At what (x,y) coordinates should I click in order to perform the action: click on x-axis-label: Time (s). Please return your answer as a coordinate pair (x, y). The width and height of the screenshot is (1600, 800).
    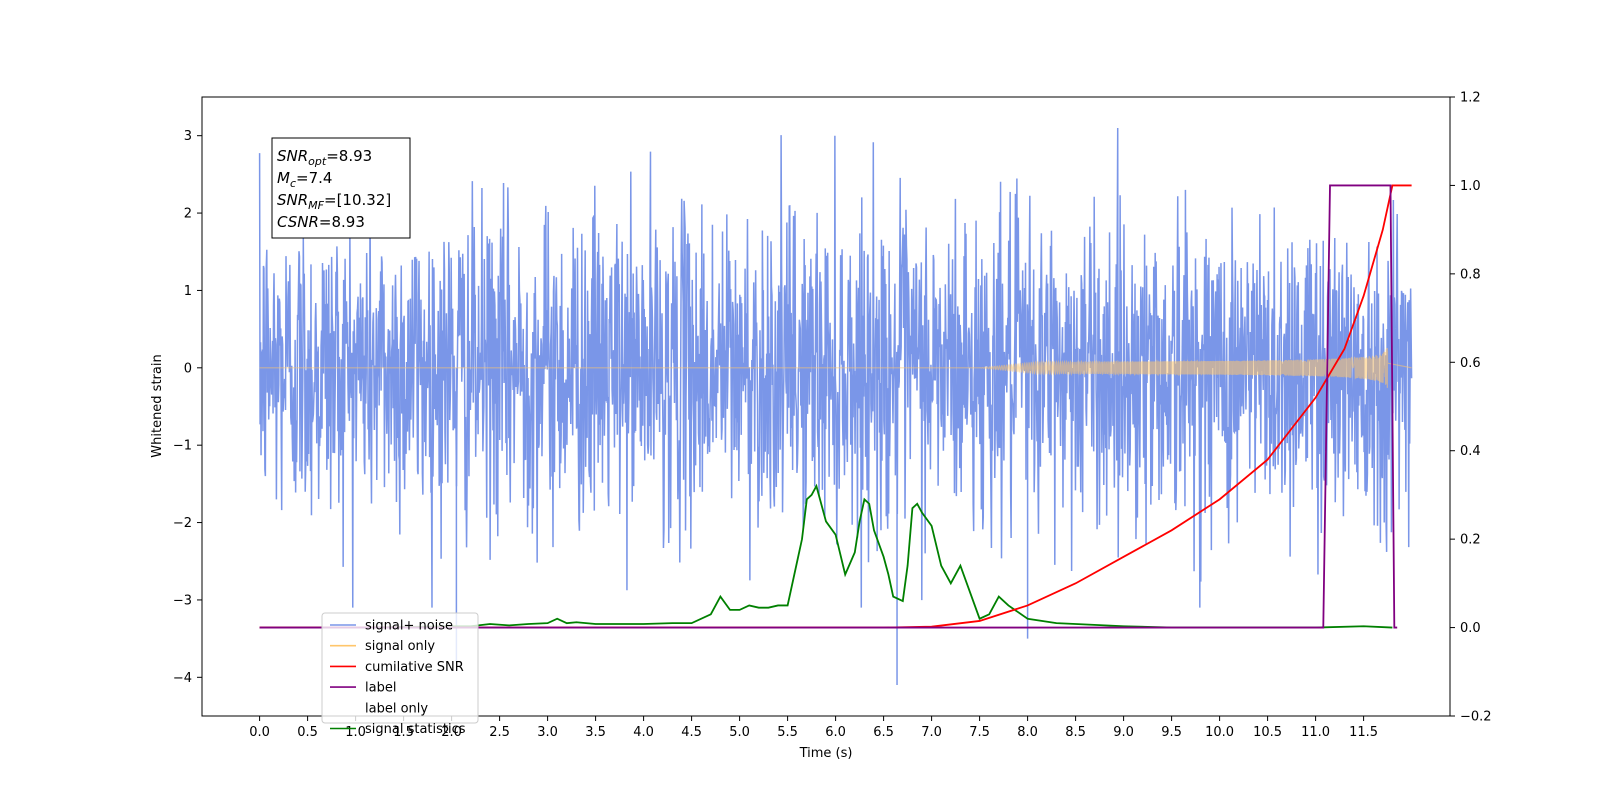
    Looking at the image, I should click on (826, 753).